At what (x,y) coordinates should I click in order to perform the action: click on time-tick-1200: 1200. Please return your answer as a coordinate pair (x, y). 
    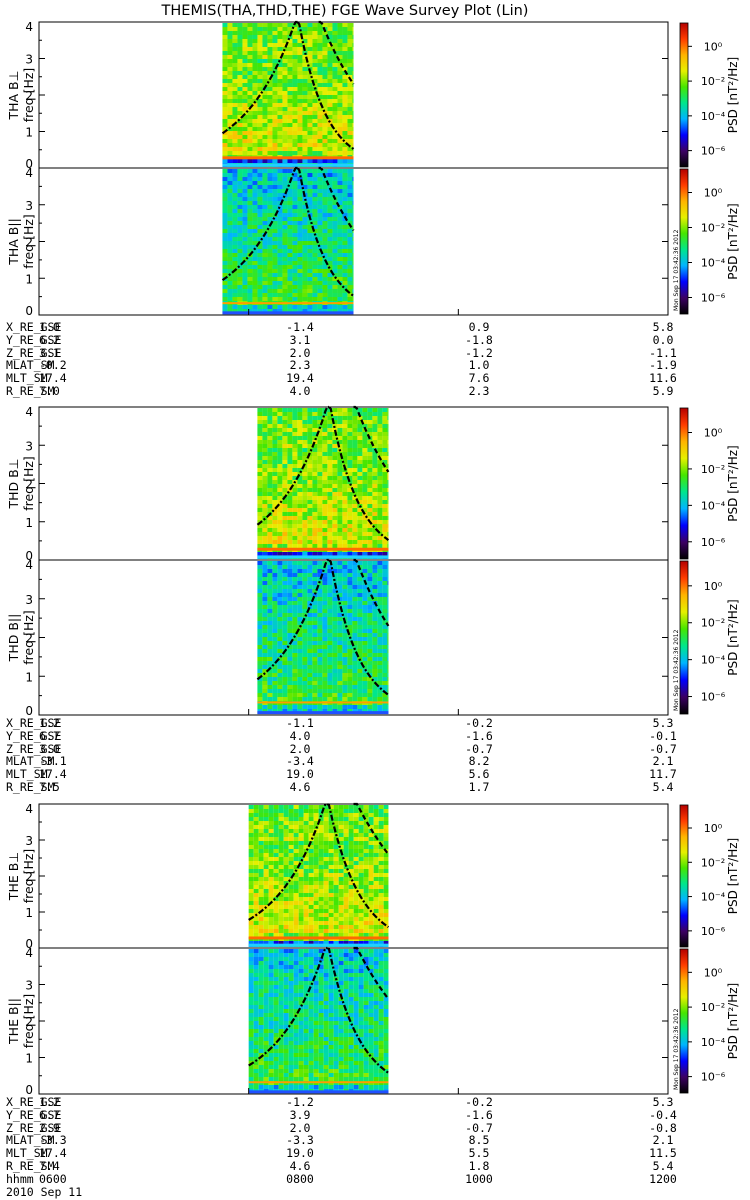
    Looking at the image, I should click on (663, 1179).